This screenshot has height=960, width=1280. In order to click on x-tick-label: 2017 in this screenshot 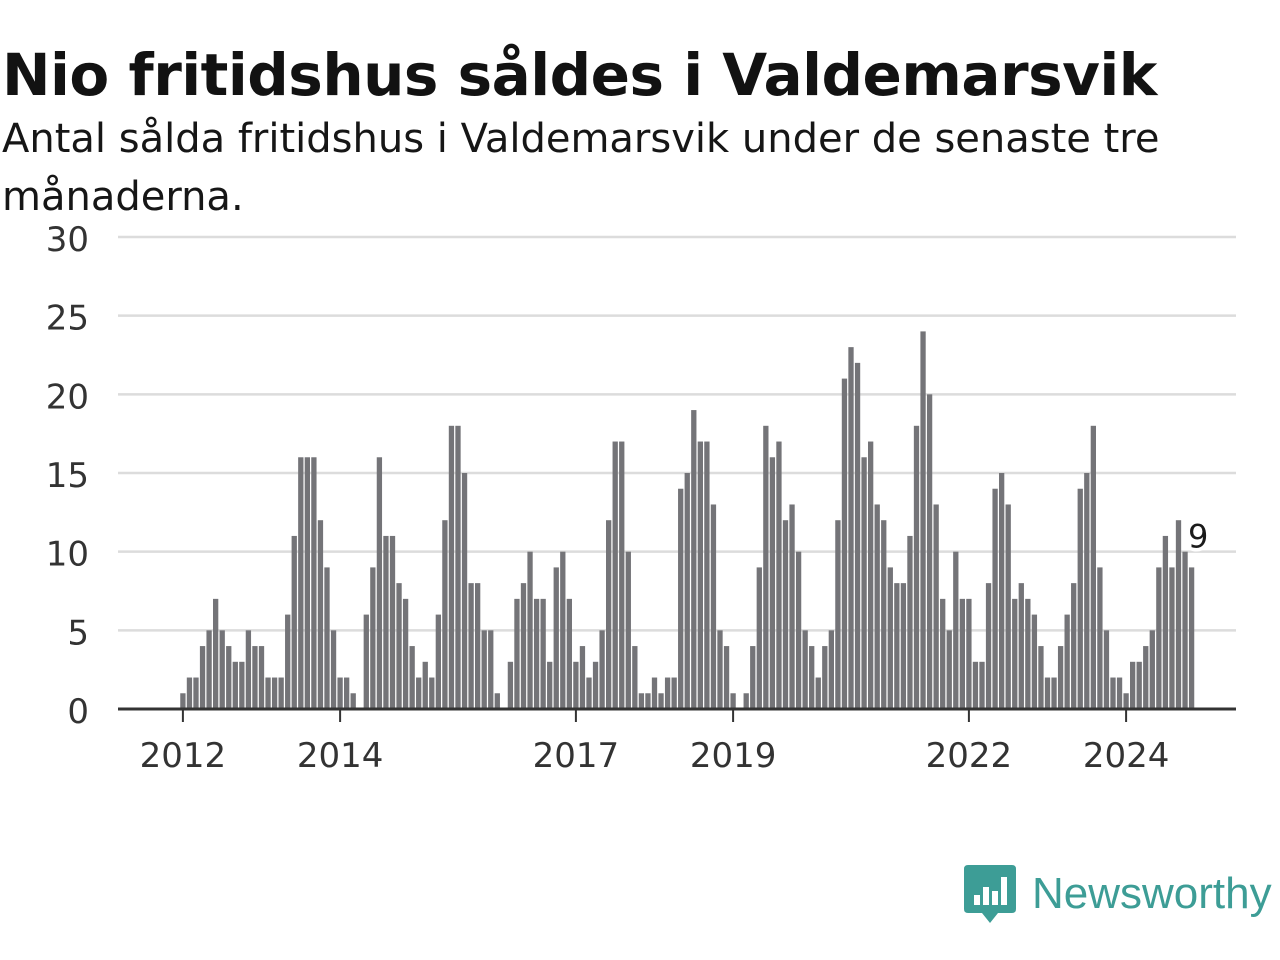, I will do `click(576, 756)`.